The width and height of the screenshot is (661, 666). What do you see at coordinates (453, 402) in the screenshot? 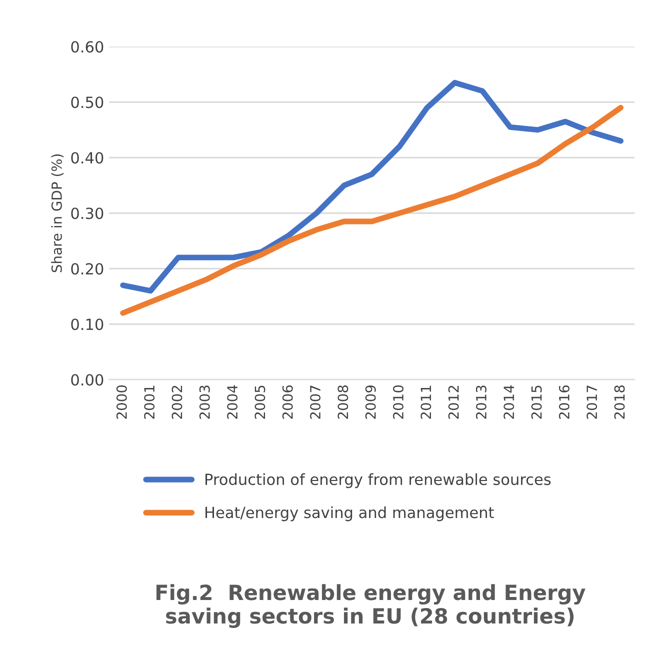
I see `x-tick-label: 2012` at bounding box center [453, 402].